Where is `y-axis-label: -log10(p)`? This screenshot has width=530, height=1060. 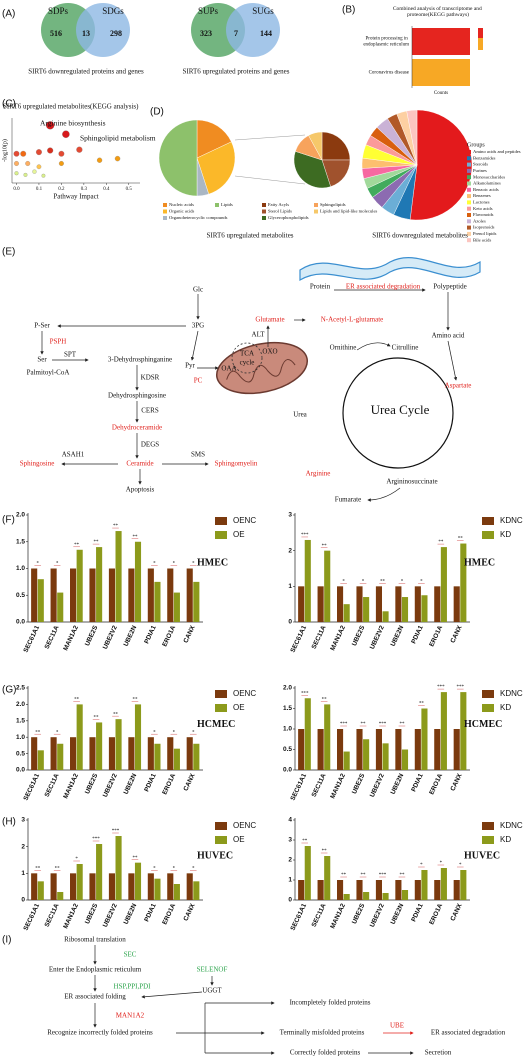
y-axis-label: -log10(p) is located at coordinates (4, 150).